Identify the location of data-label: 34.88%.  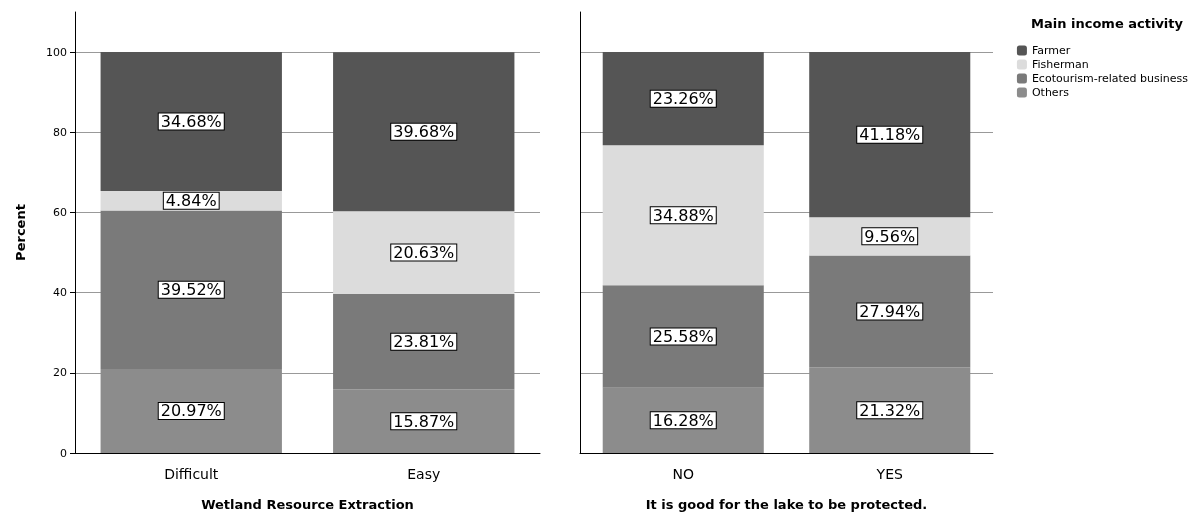
(683, 215).